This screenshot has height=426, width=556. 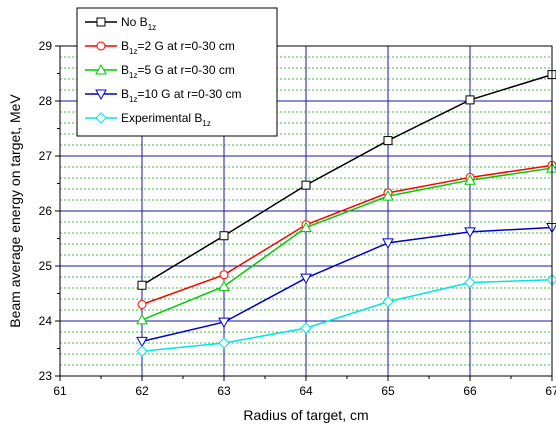 I want to click on y-tick-label: 27, so click(x=46, y=156).